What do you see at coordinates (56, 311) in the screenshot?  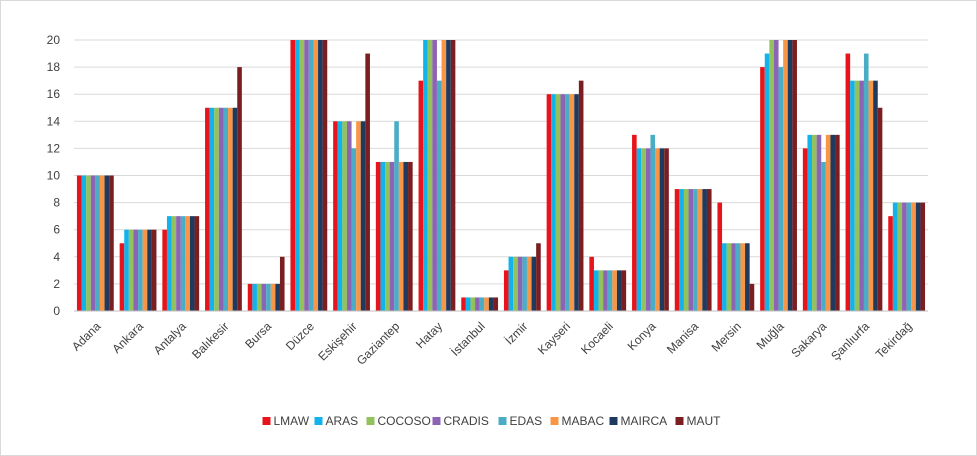 I see `y-tick-label: 0` at bounding box center [56, 311].